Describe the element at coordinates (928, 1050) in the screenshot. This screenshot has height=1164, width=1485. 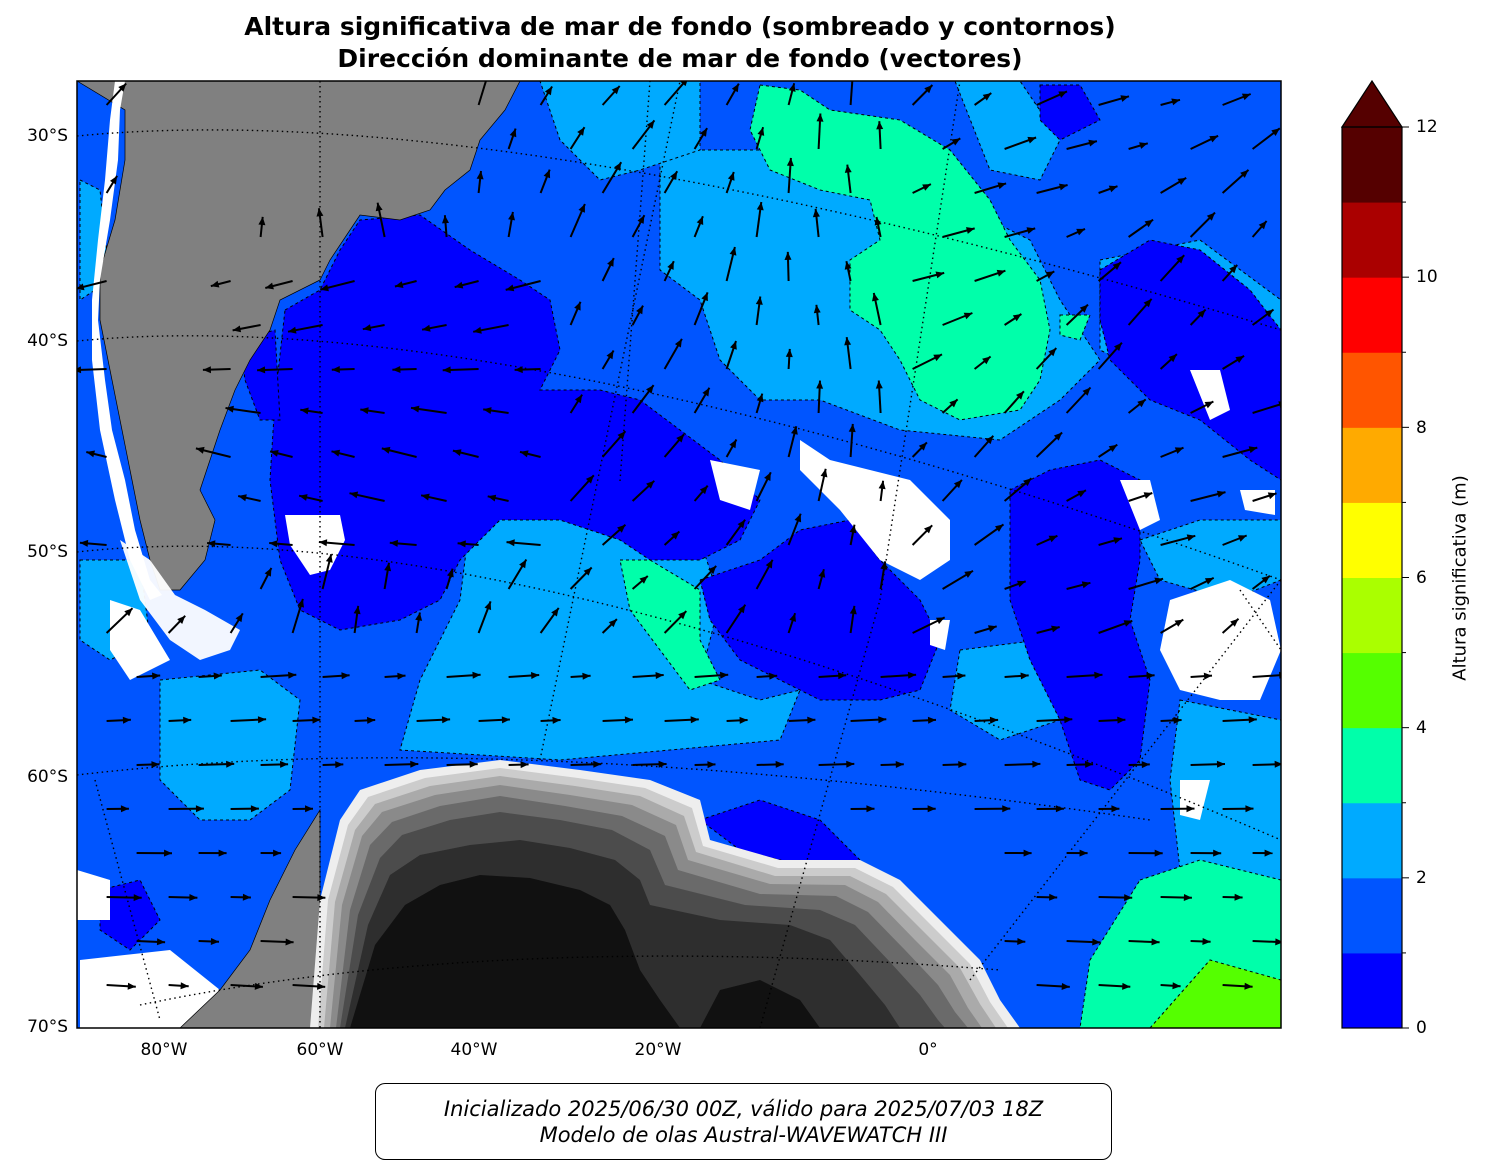
I see `lon-label-0: 0°` at that location.